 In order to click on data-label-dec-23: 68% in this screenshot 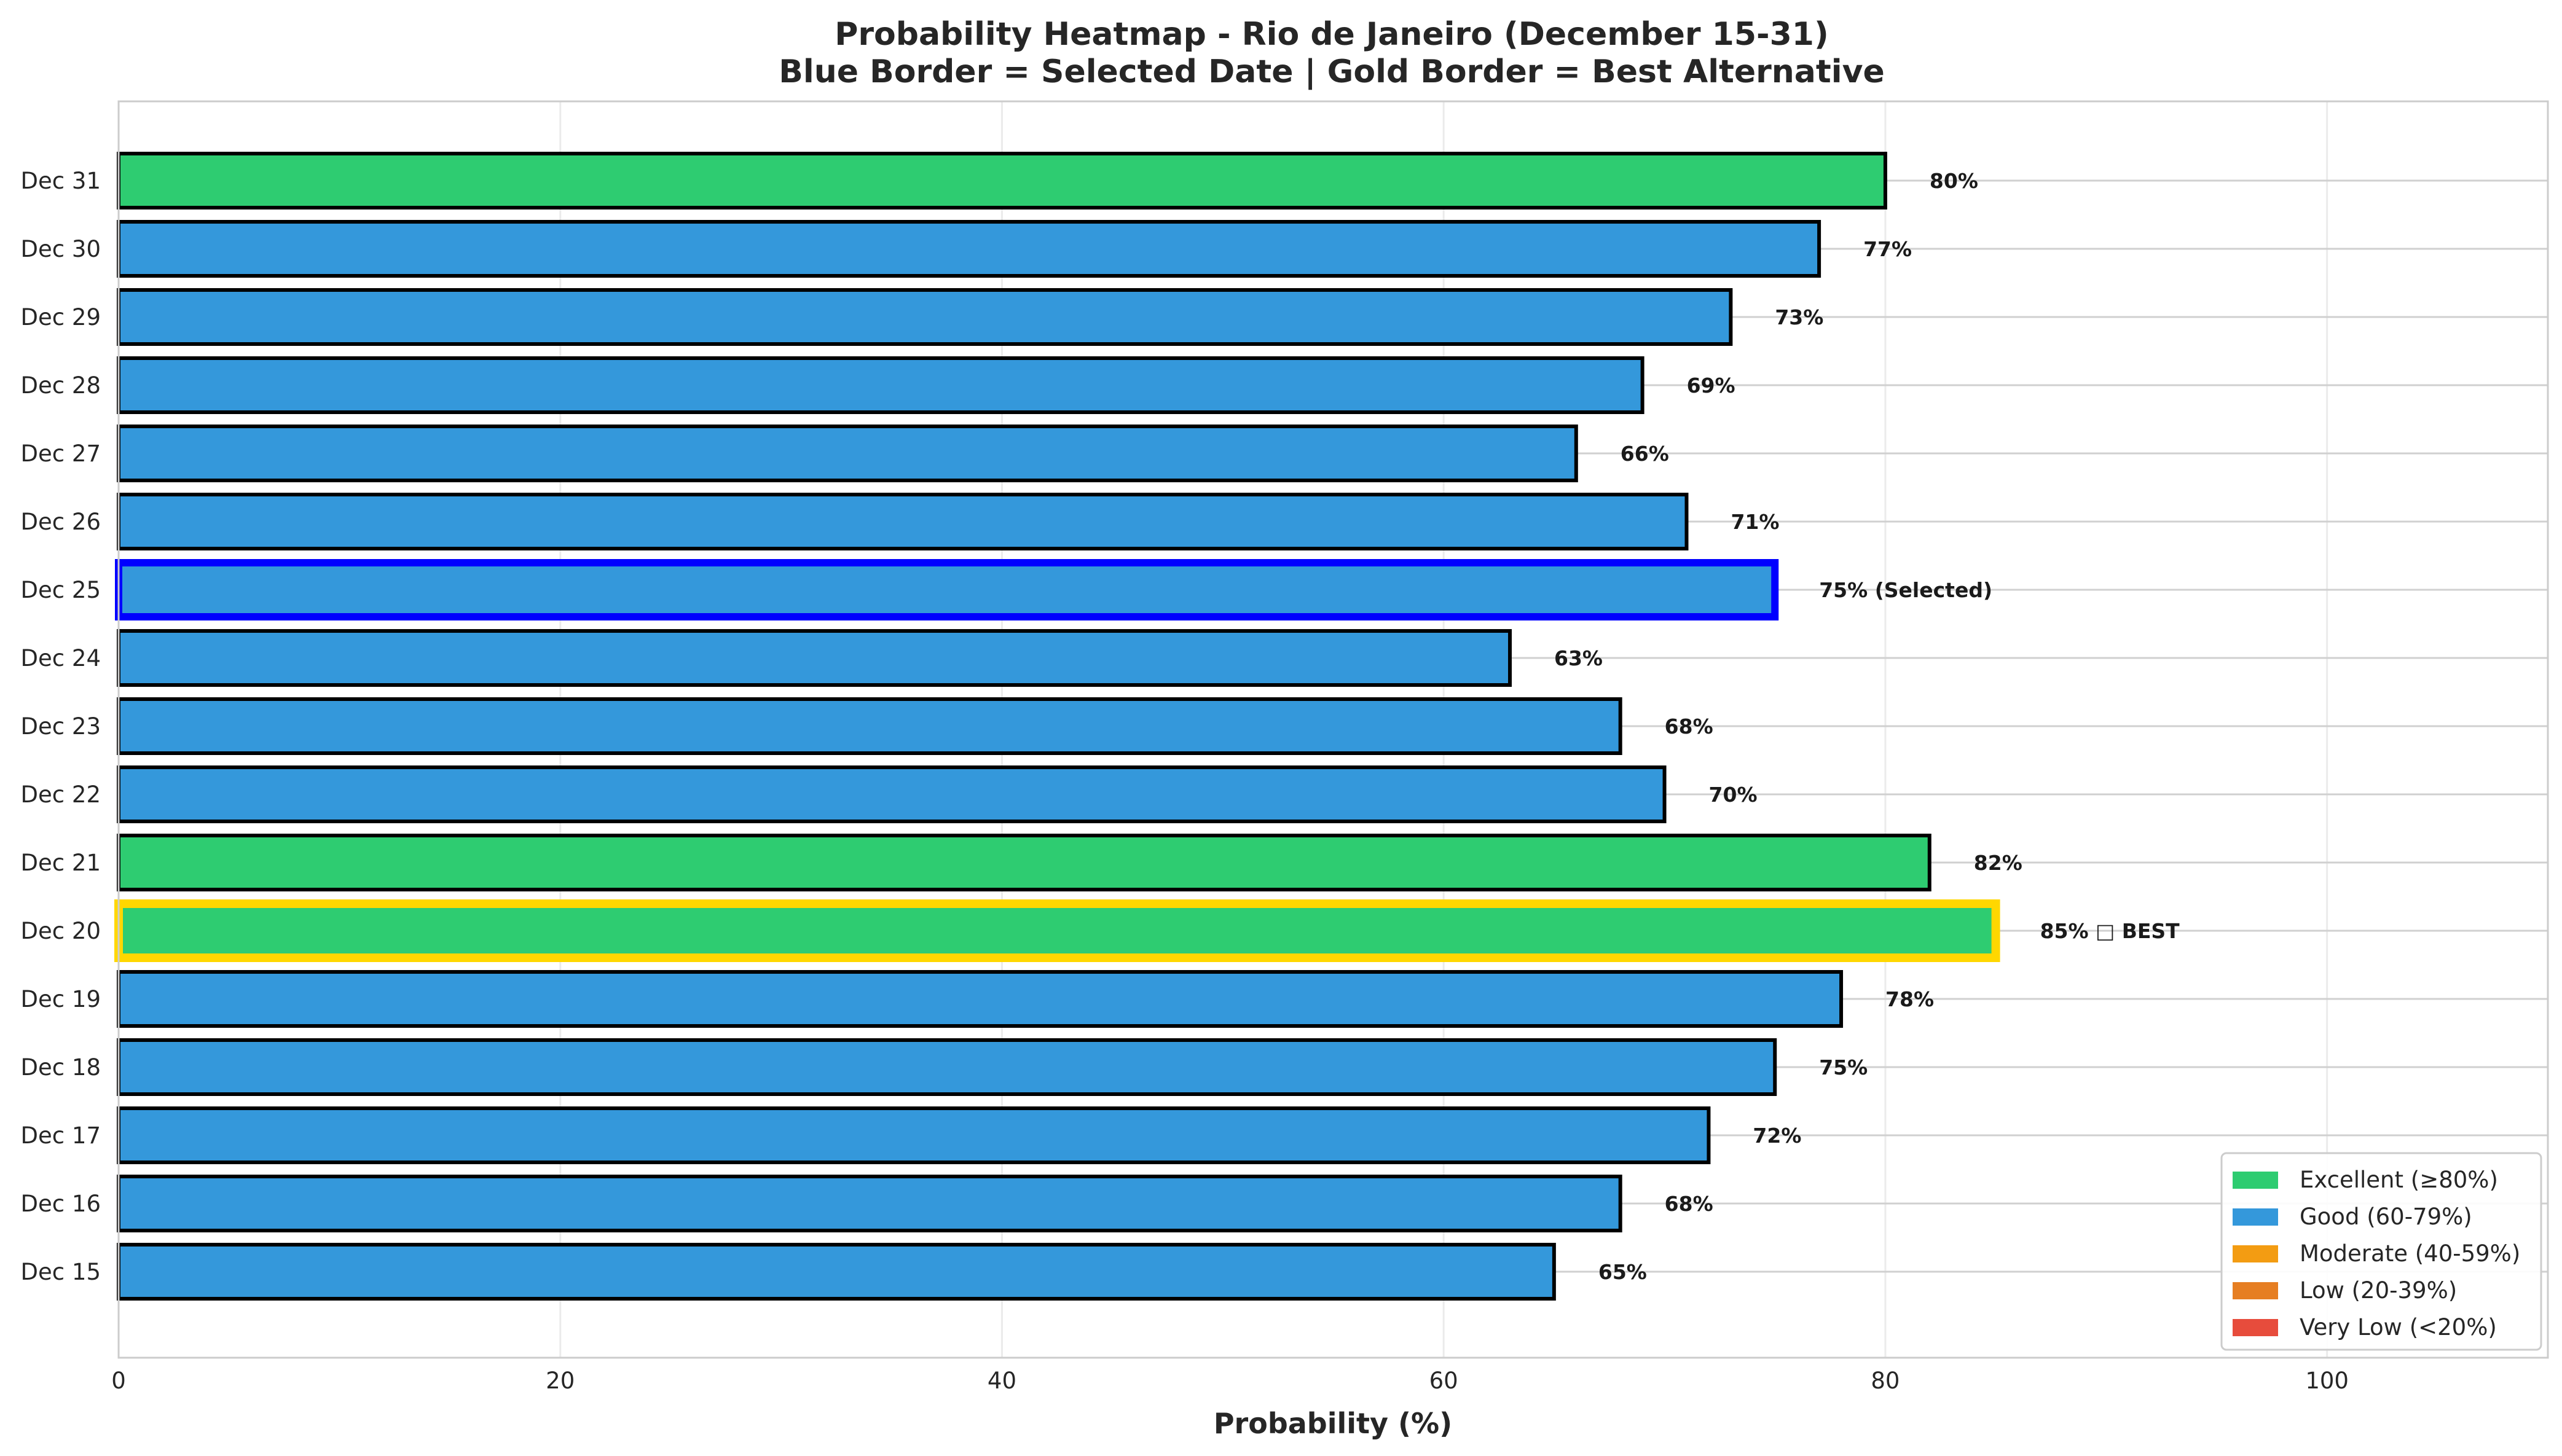, I will do `click(1689, 726)`.